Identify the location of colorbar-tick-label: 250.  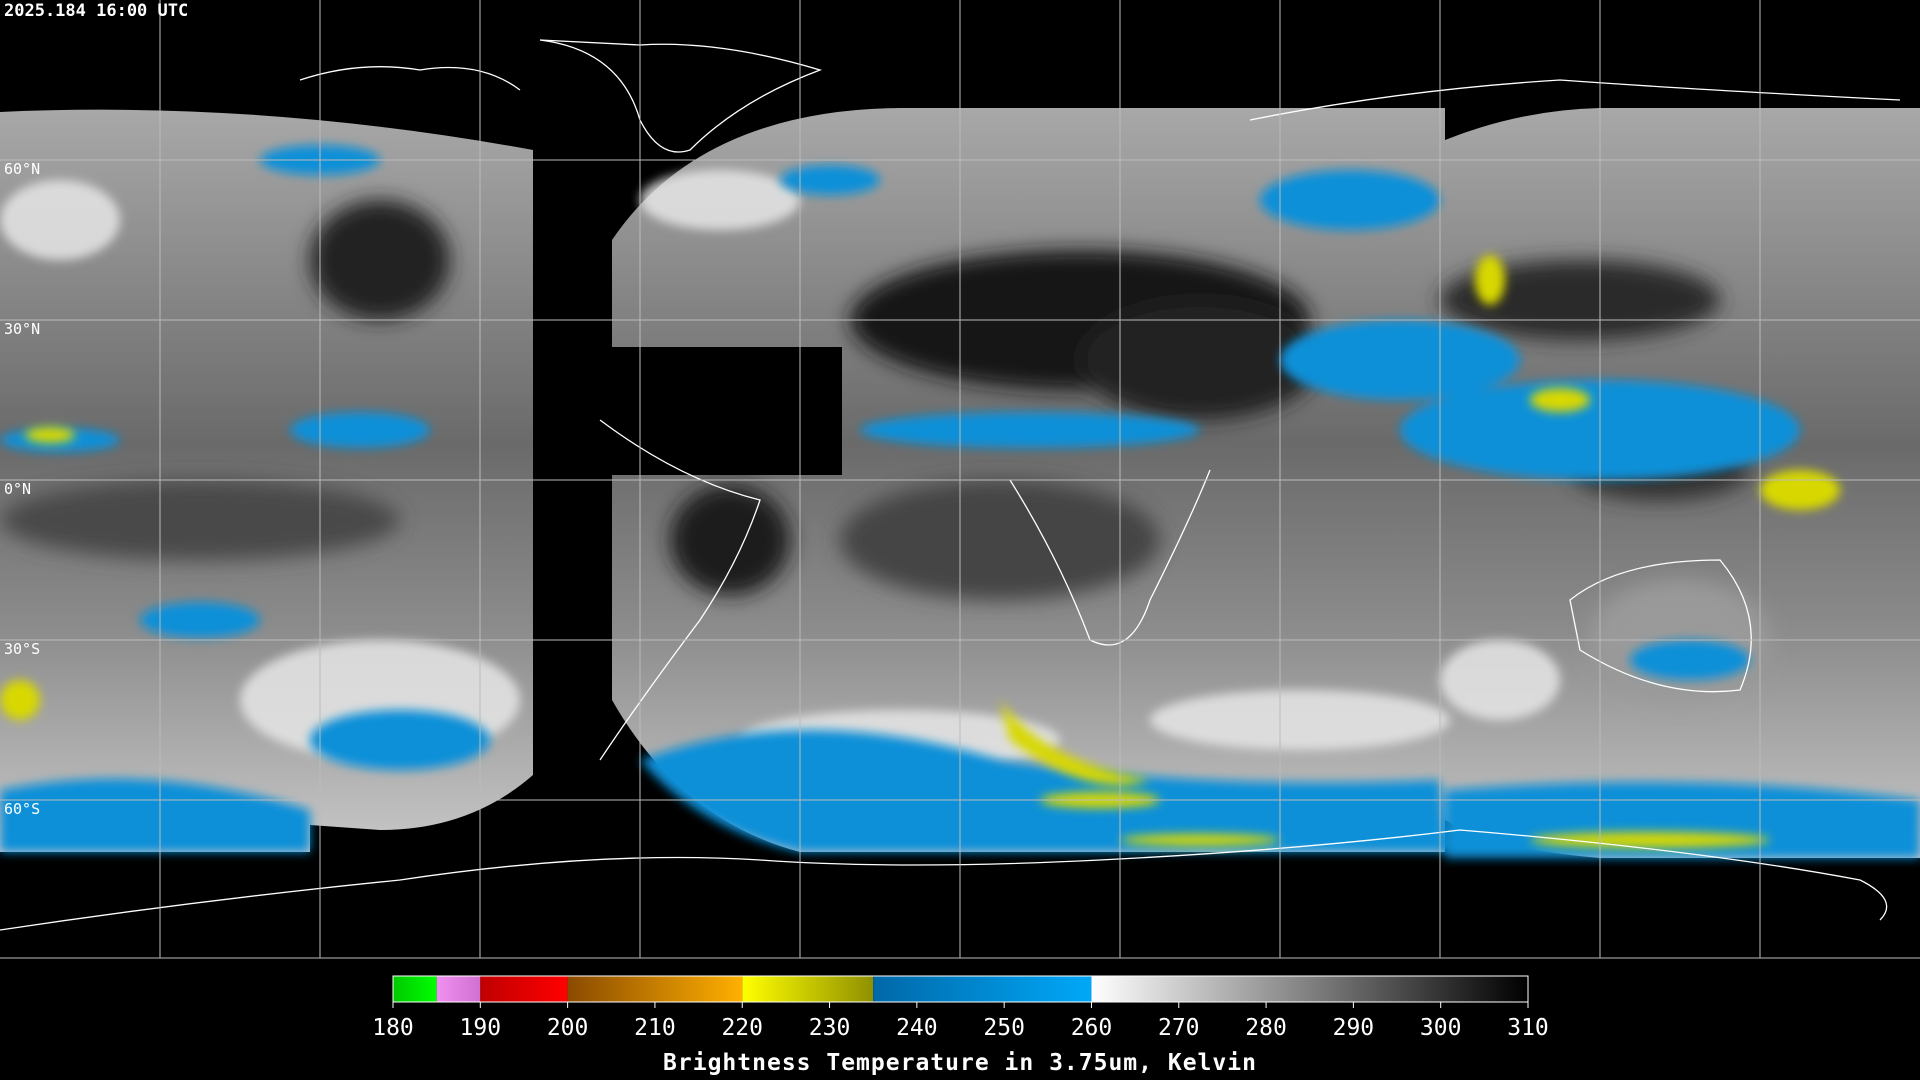
(1004, 1028).